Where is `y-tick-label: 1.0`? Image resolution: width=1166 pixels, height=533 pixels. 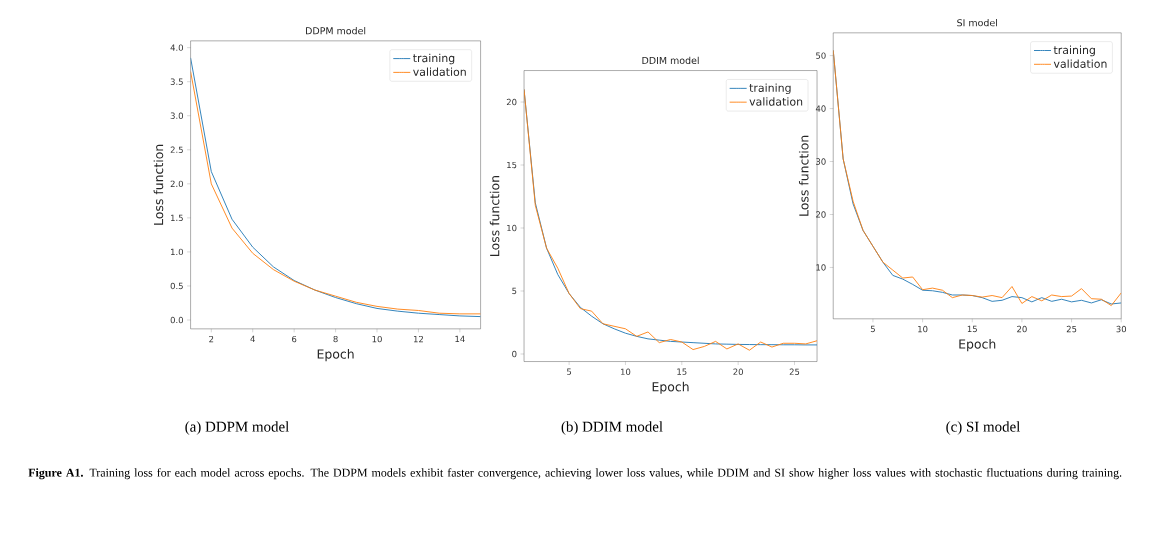
y-tick-label: 1.0 is located at coordinates (177, 252).